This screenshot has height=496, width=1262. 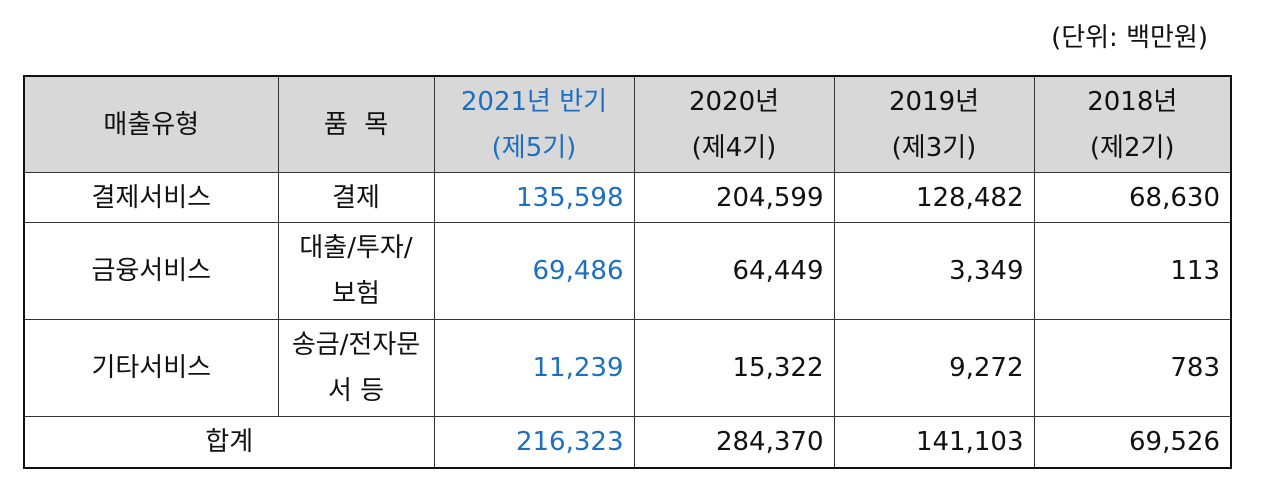 What do you see at coordinates (356, 271) in the screenshot?
I see `cell-item: 대출/투자/ 보험` at bounding box center [356, 271].